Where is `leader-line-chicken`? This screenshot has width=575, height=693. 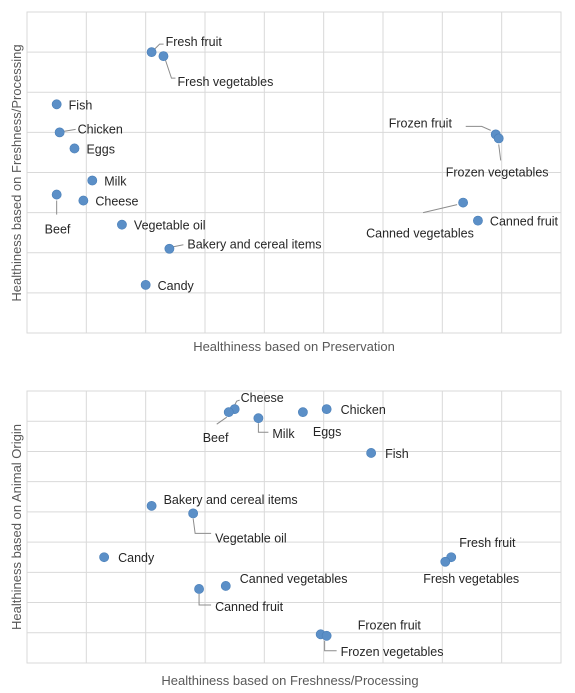
leader-line-chicken is located at coordinates (69, 130).